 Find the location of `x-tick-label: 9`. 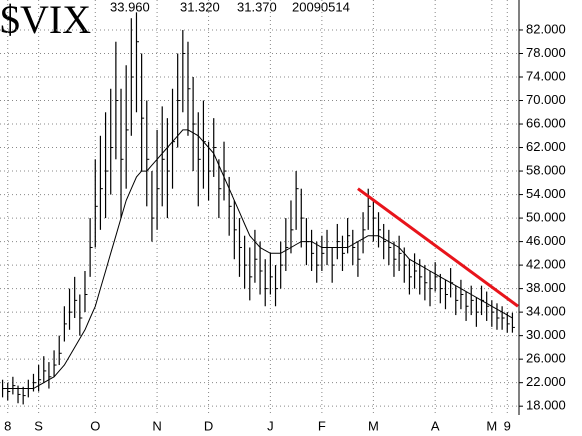

x-tick-label: 9 is located at coordinates (507, 425).